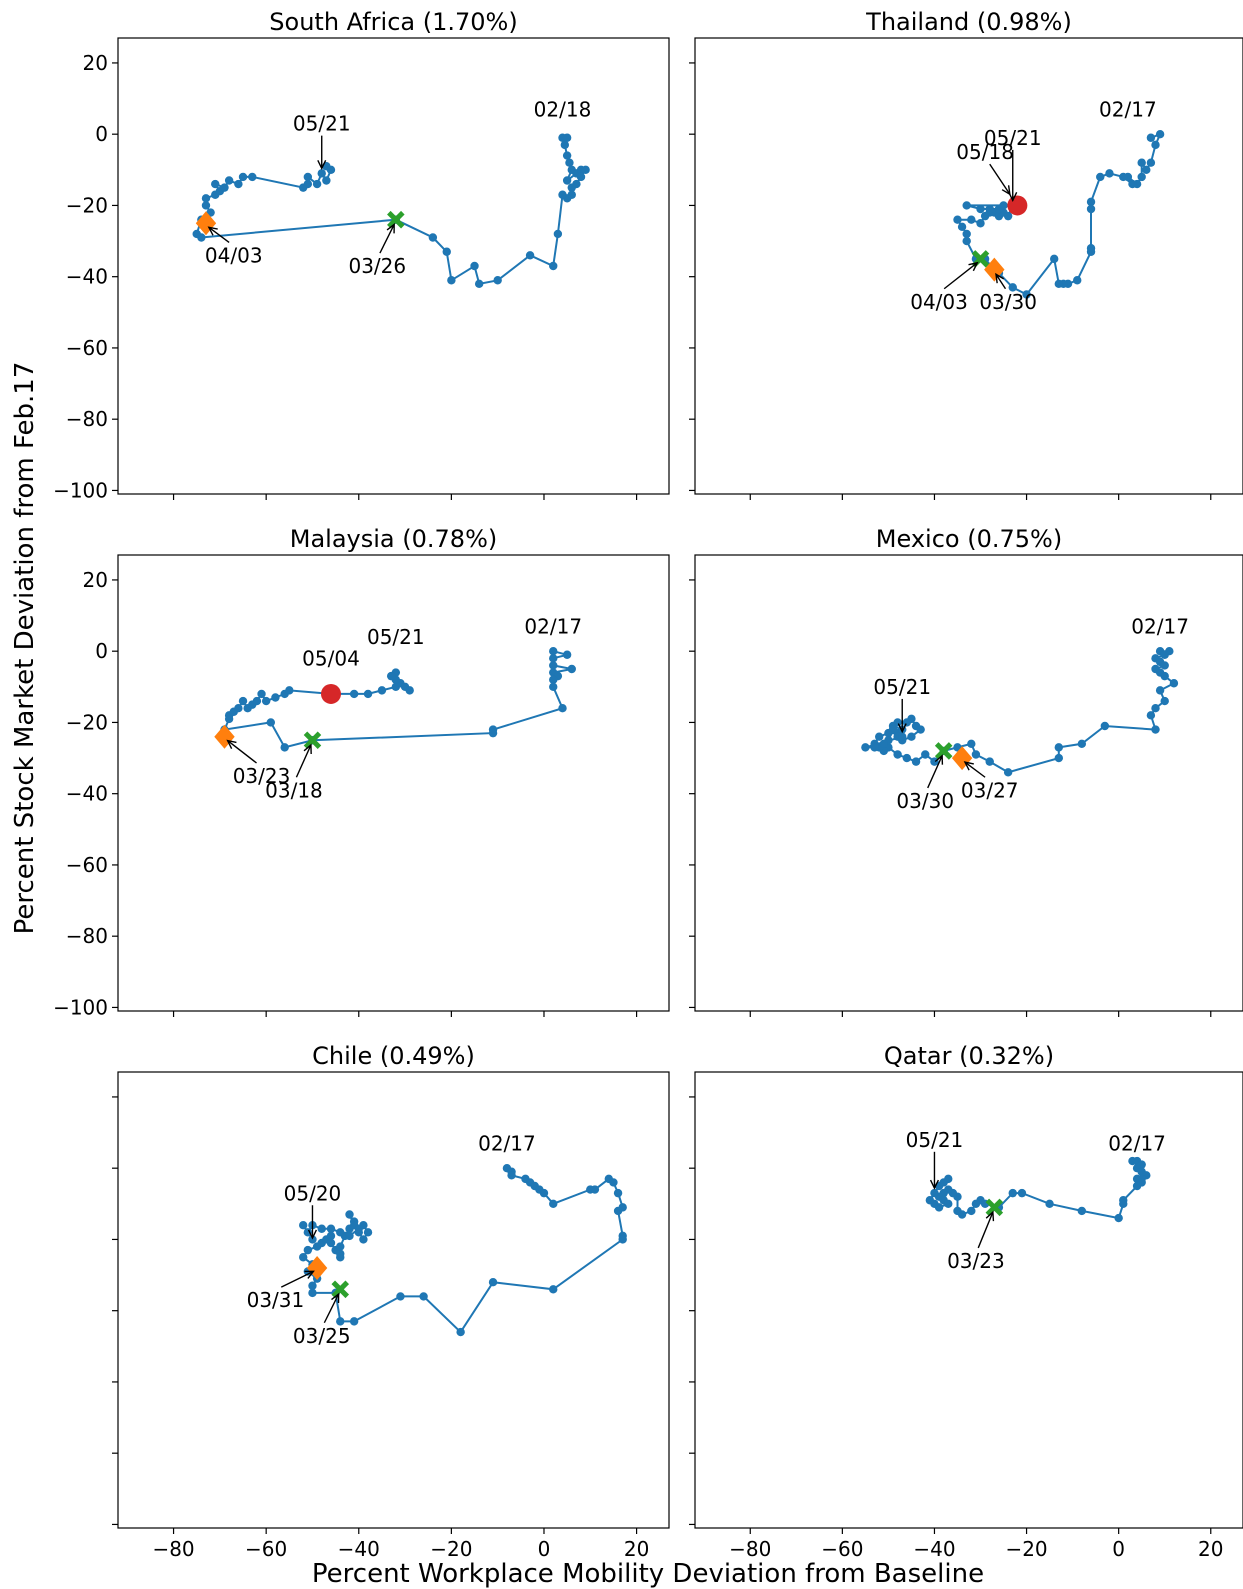 The width and height of the screenshot is (1243, 1589). Describe the element at coordinates (87, 205) in the screenshot. I see `y-tick-label: −20` at that location.